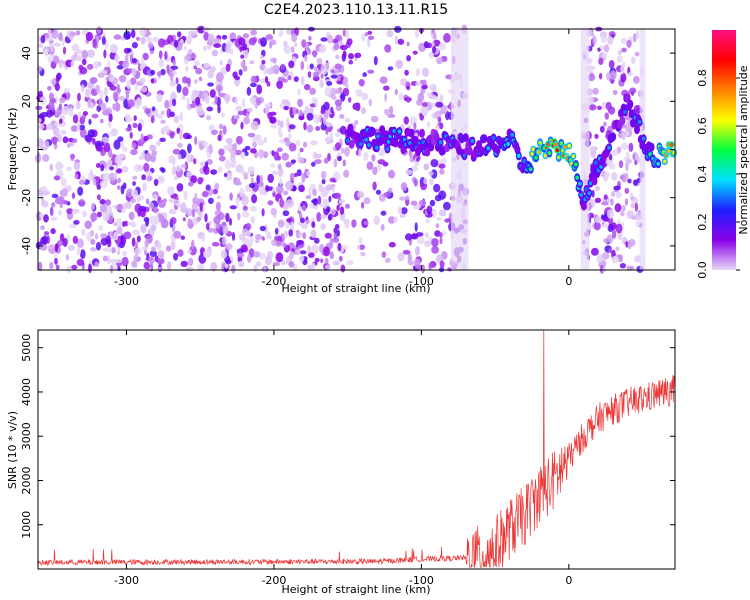 The height and width of the screenshot is (600, 750). I want to click on x-tick-label: -100, so click(421, 281).